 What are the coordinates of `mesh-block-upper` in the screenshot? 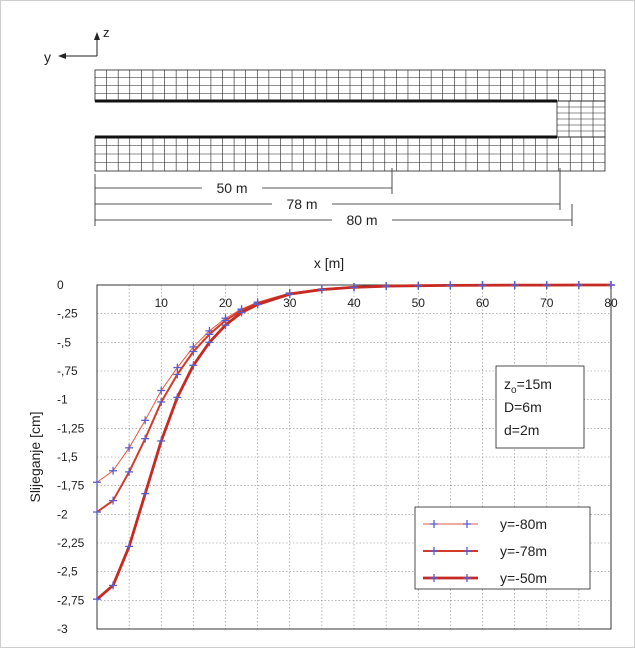 It's located at (350, 85).